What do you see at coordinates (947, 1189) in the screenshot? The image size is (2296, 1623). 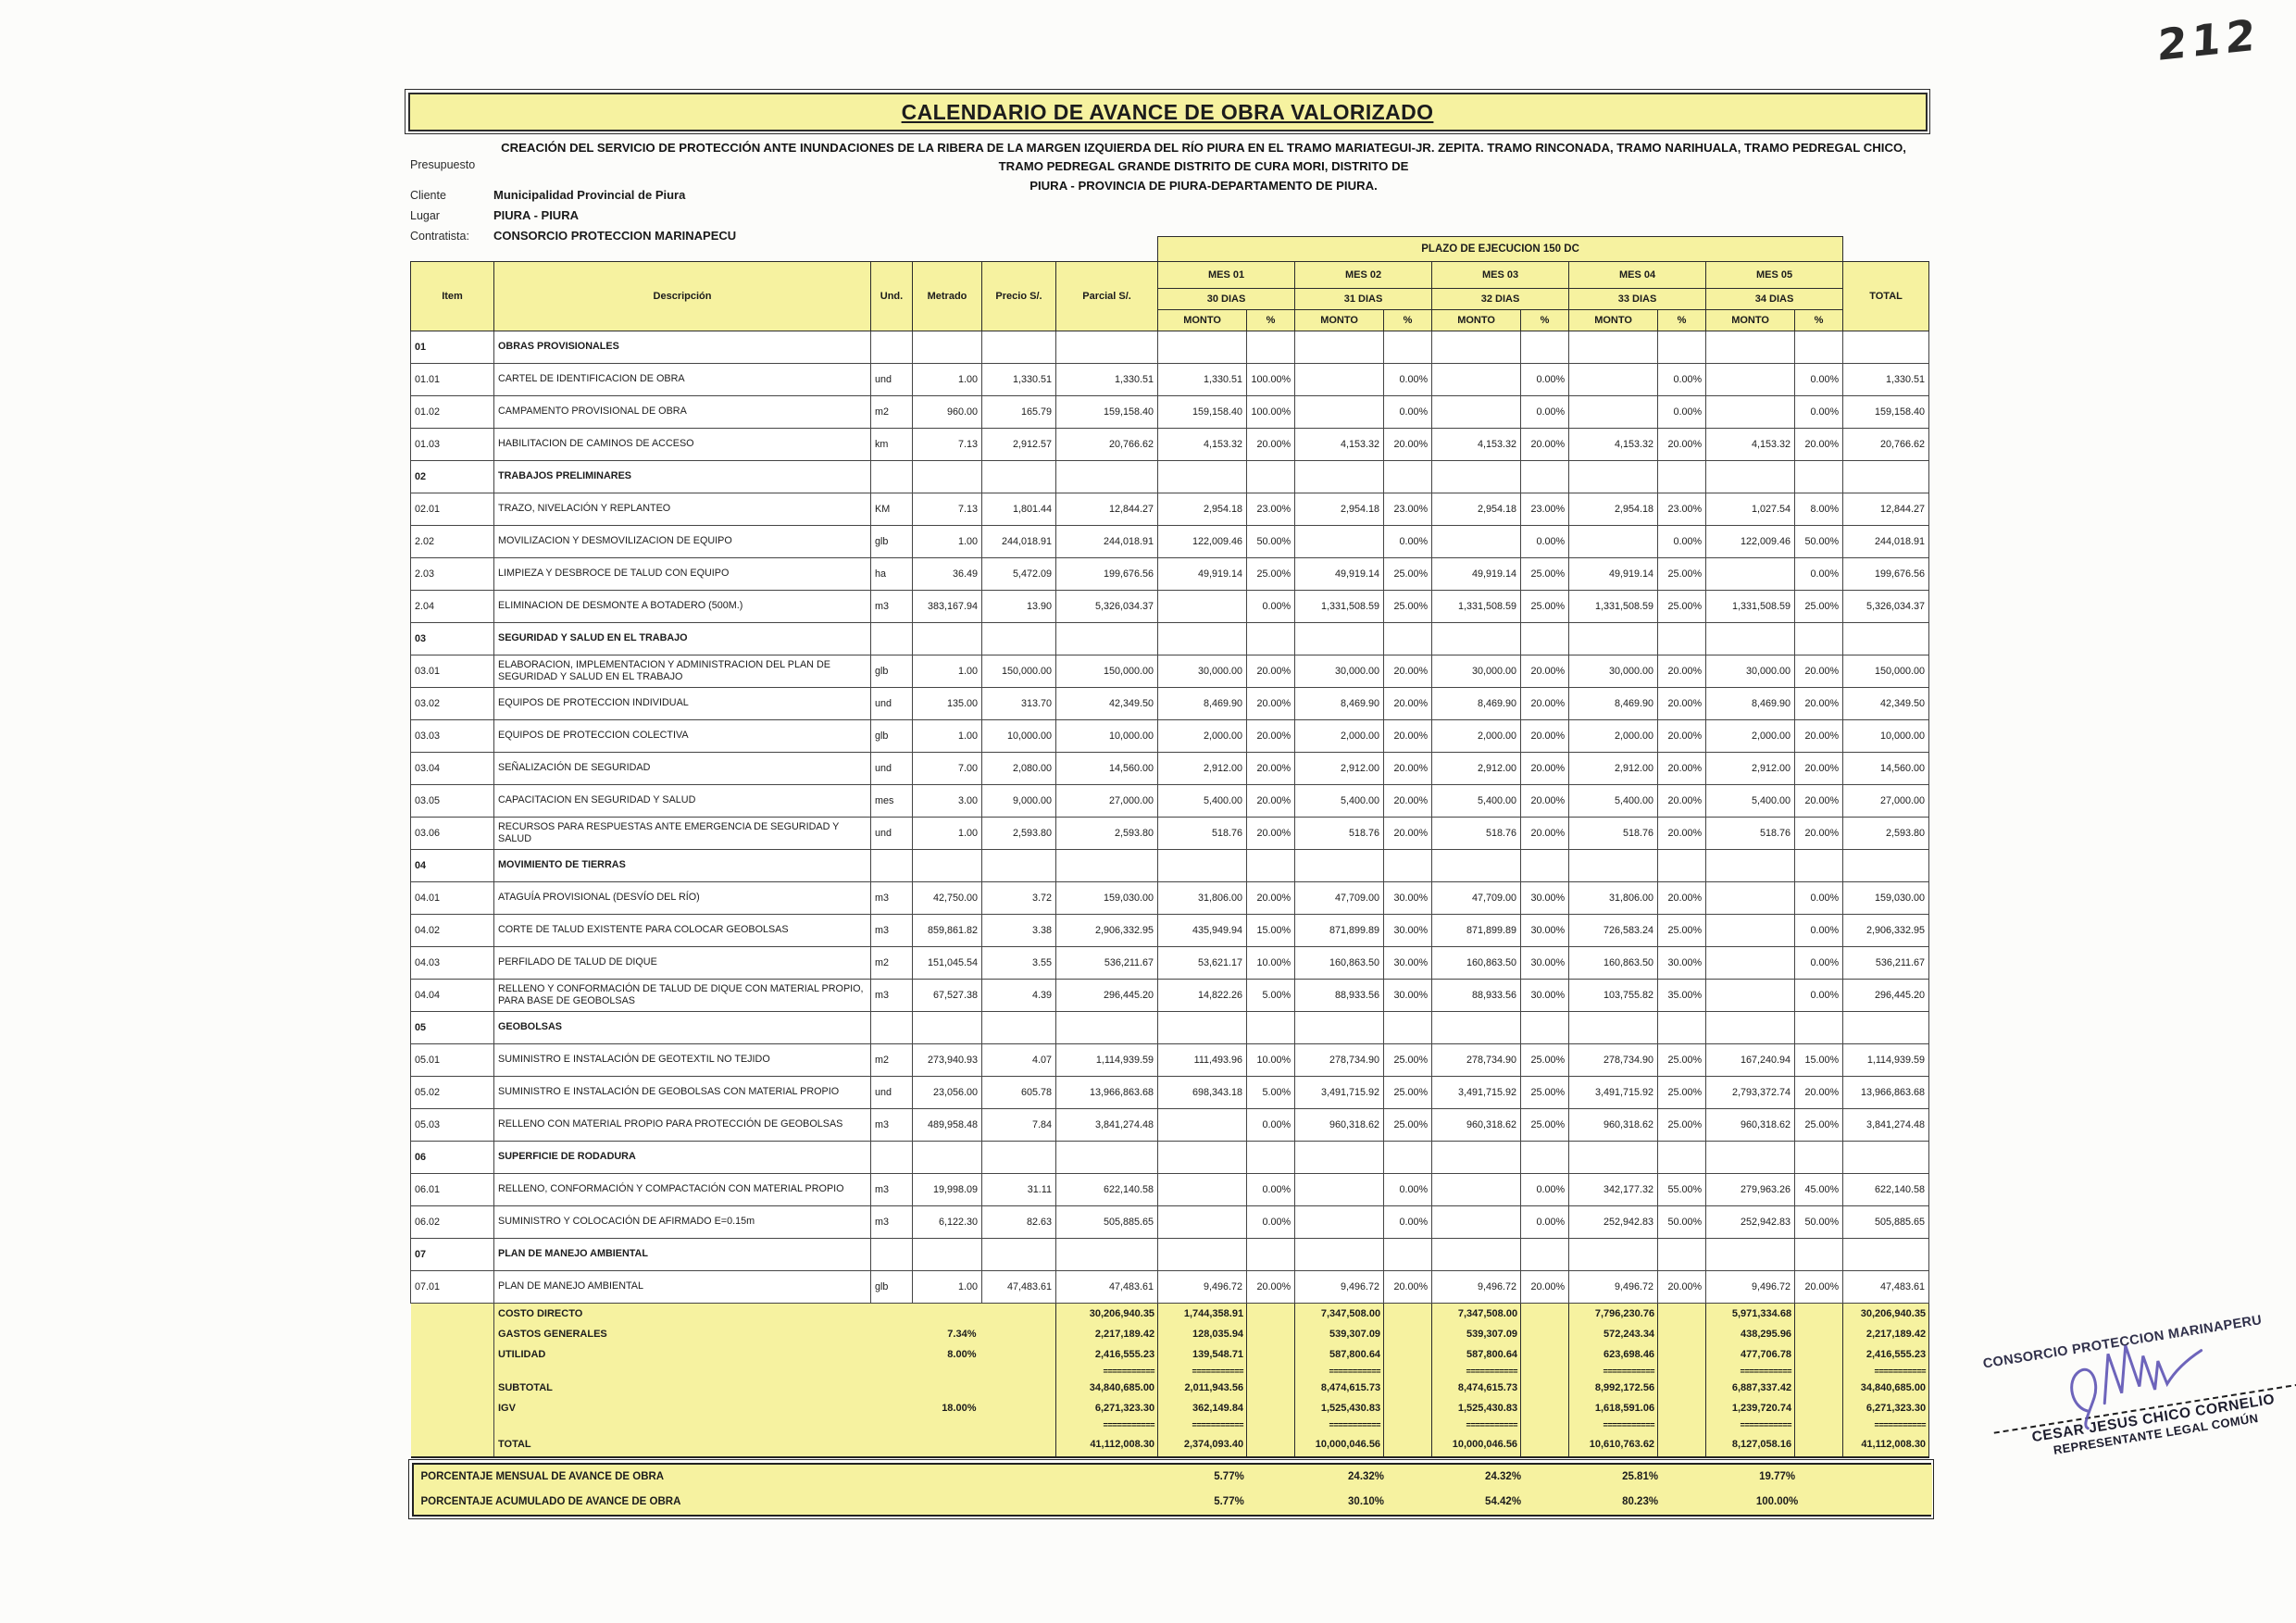 I see `cell-metrado: 19,998.09` at bounding box center [947, 1189].